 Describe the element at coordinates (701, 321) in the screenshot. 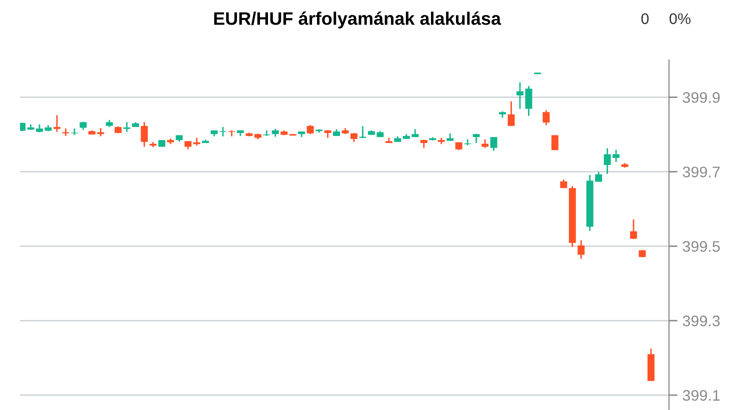

I see `y-tick-label: 399.3` at that location.